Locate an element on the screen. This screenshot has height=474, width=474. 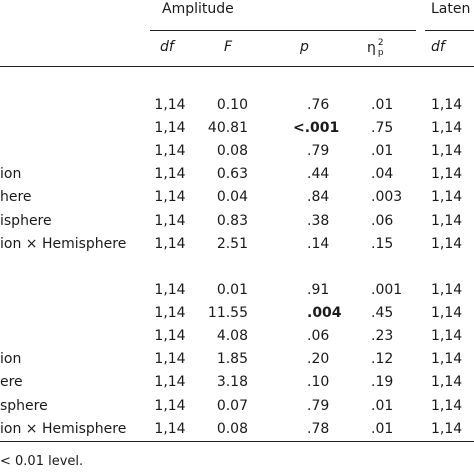
cell: 4.08 is located at coordinates (232, 336).